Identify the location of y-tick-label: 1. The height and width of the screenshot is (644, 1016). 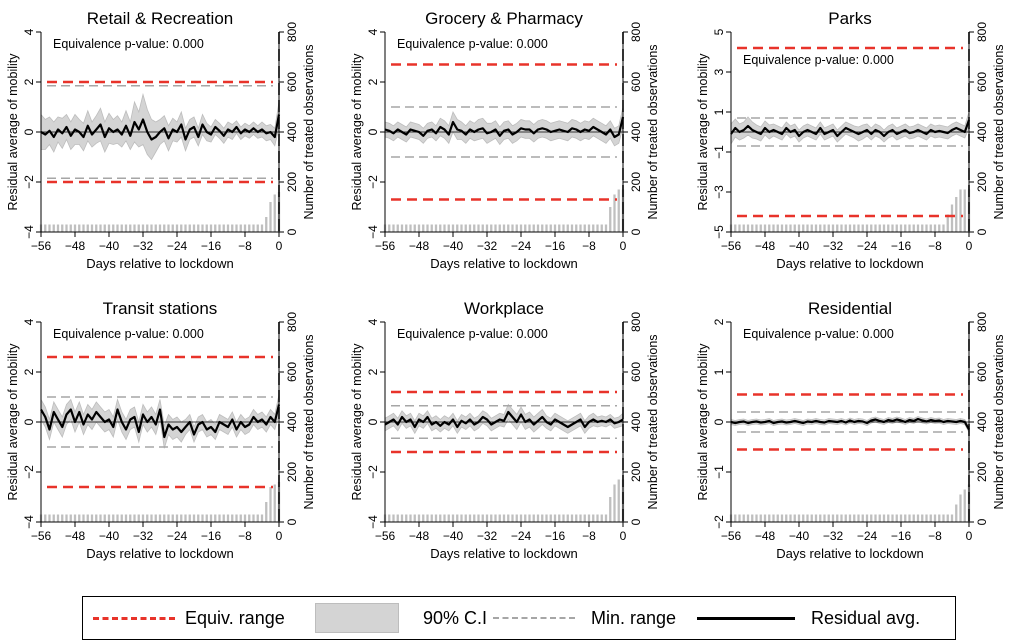
(719, 371).